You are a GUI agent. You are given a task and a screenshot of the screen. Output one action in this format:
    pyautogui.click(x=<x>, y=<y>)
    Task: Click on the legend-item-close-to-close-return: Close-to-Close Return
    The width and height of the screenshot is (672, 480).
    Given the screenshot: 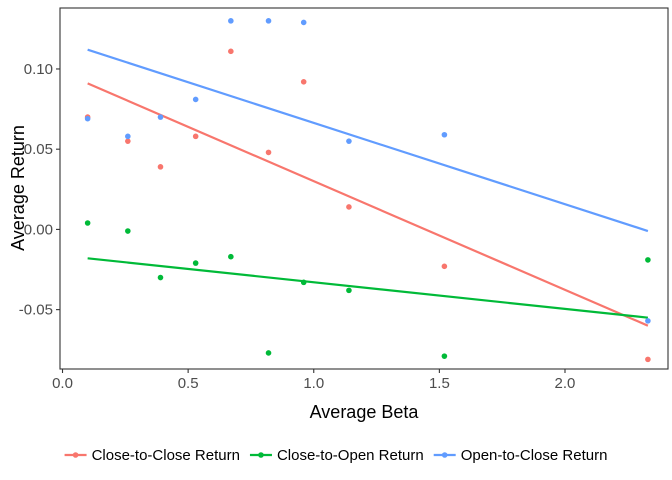 What is the action you would take?
    pyautogui.click(x=152, y=455)
    